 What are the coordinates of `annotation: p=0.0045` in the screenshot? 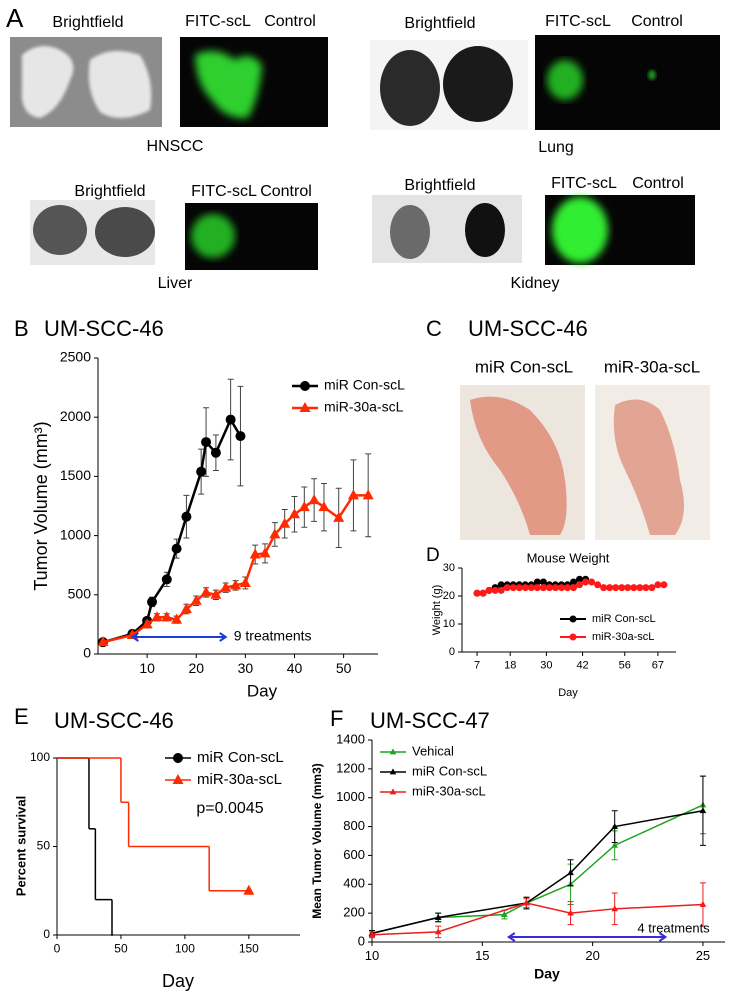 It's located at (229, 808).